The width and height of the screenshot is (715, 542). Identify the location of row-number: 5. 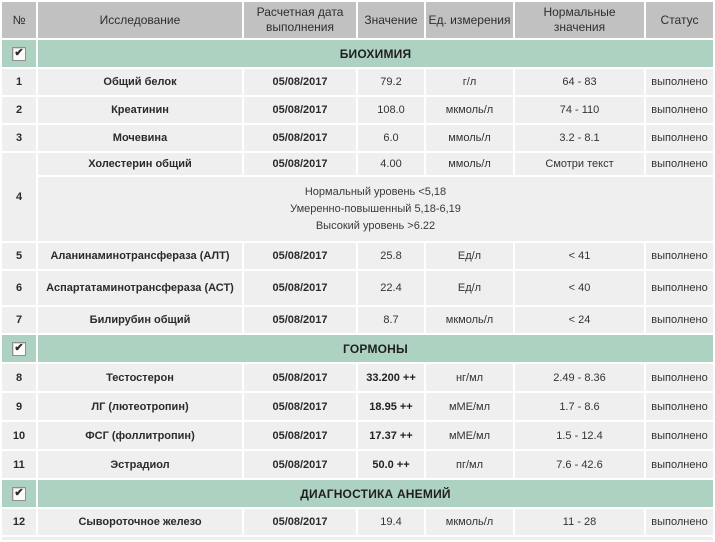
(19, 256).